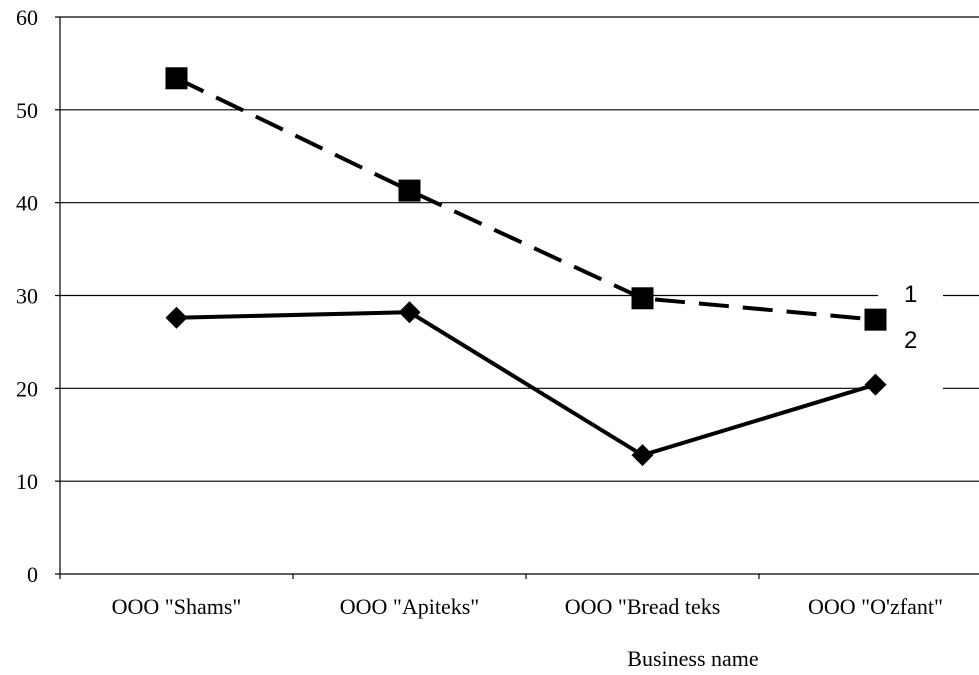 This screenshot has width=979, height=675. I want to click on y-tick-label: 60, so click(27, 17).